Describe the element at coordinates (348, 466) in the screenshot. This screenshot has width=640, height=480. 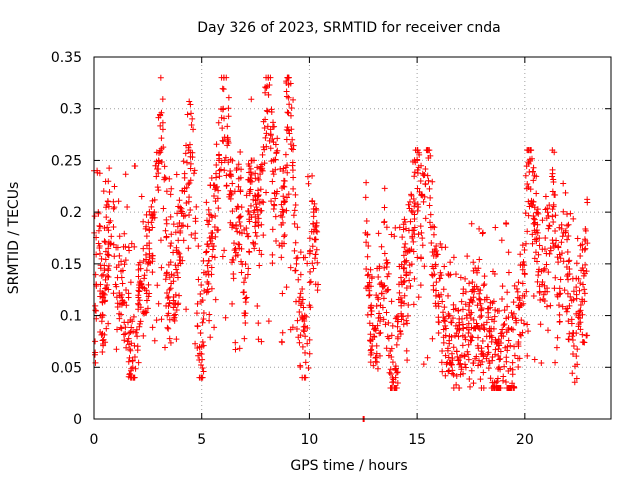
I see `x-axis-label: GPS time / hours` at that location.